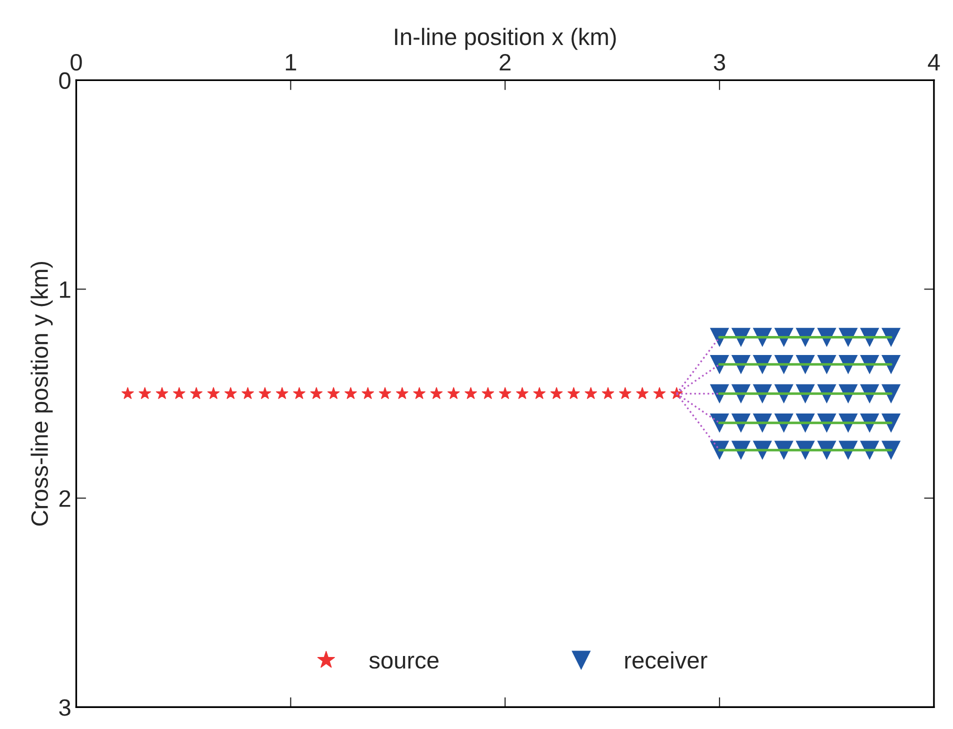 This screenshot has height=729, width=953. I want to click on legend-label: source, so click(403, 662).